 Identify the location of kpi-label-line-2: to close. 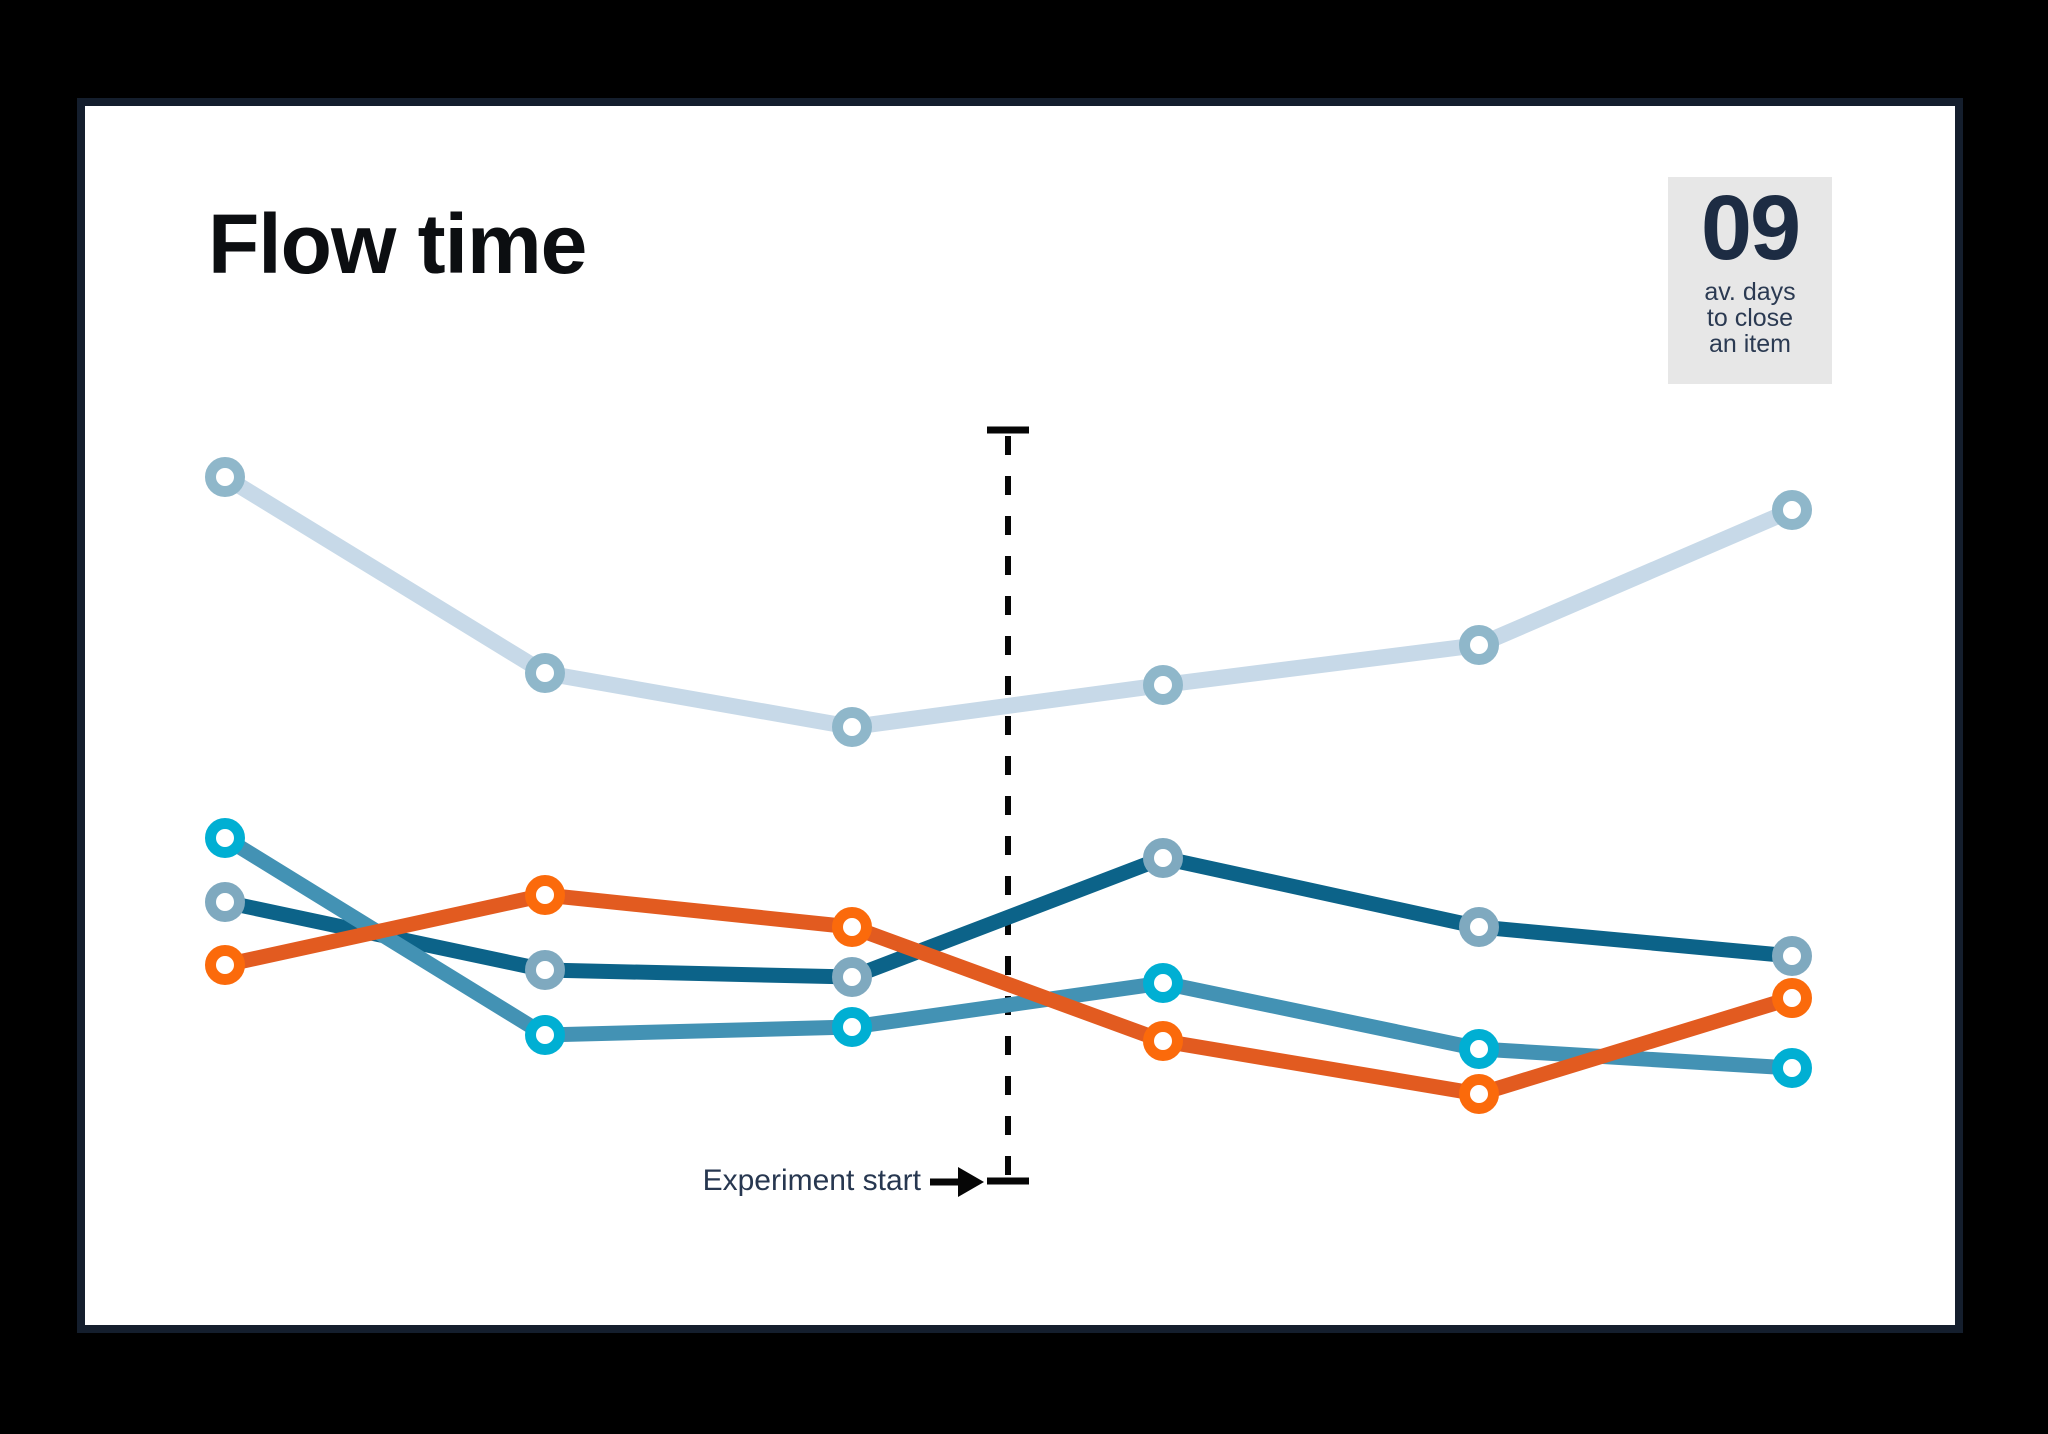
(1750, 318).